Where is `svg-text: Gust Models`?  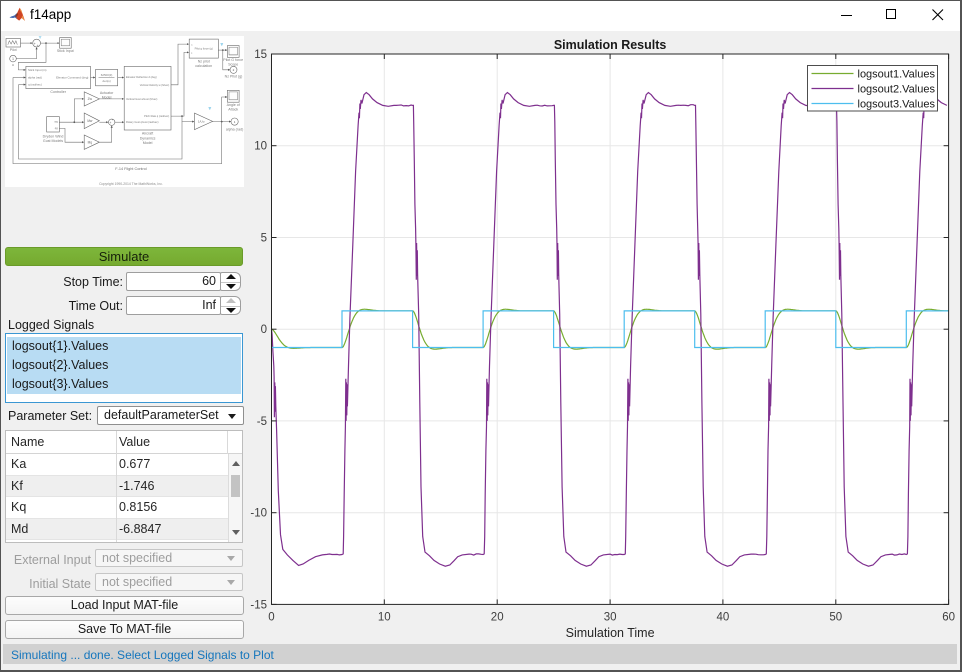
svg-text: Gust Models is located at coordinates (53, 141).